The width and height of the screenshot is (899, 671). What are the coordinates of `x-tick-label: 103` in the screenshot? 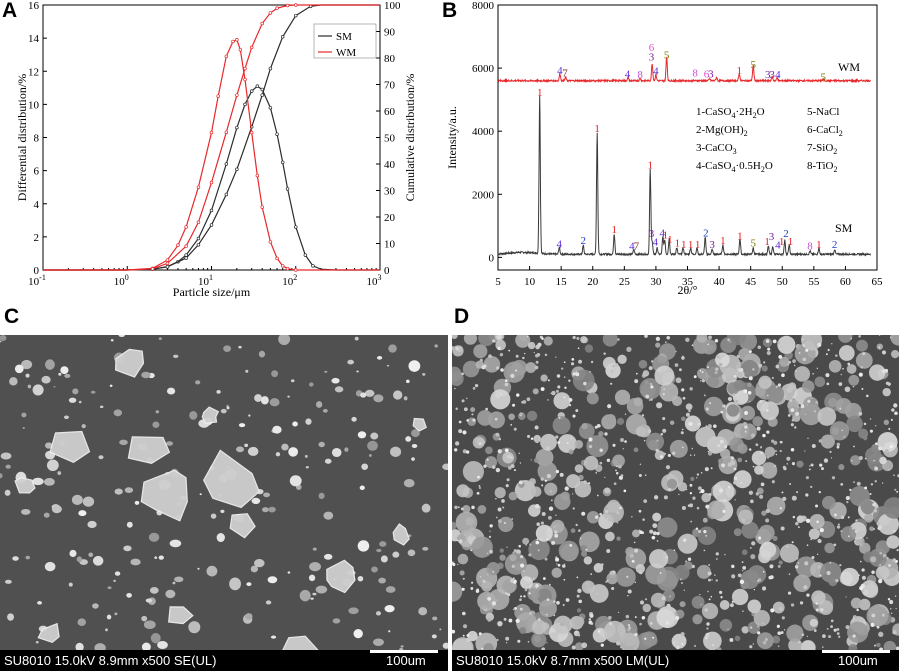 It's located at (374, 280).